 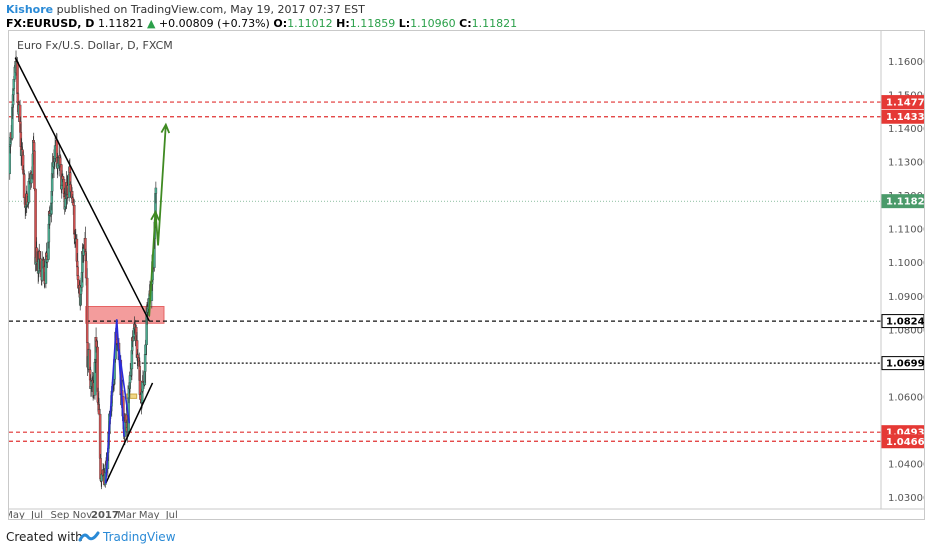 I want to click on descending-trendline, so click(x=82, y=189).